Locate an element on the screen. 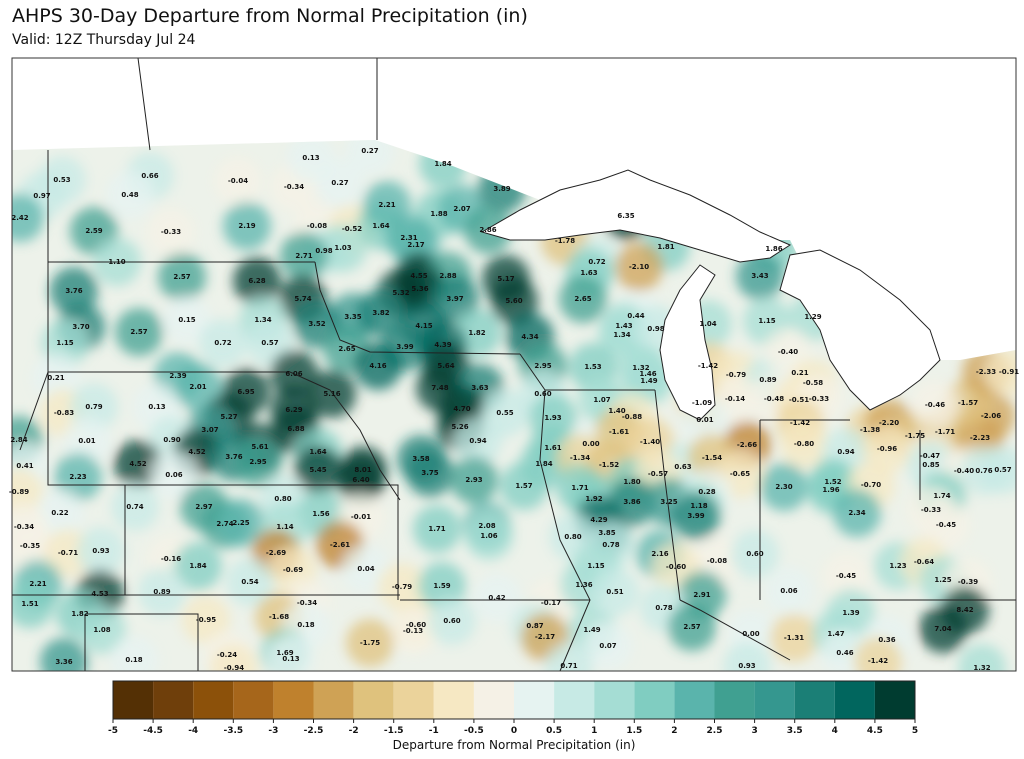 The width and height of the screenshot is (1024, 759). station-value: 1.40 is located at coordinates (616, 411).